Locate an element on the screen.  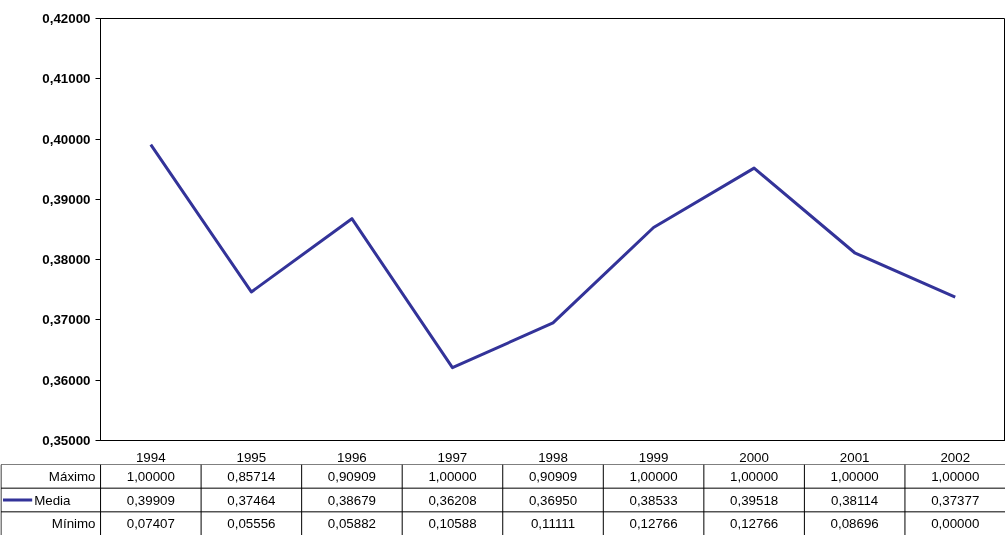
text: 0,08696 is located at coordinates (854, 524).